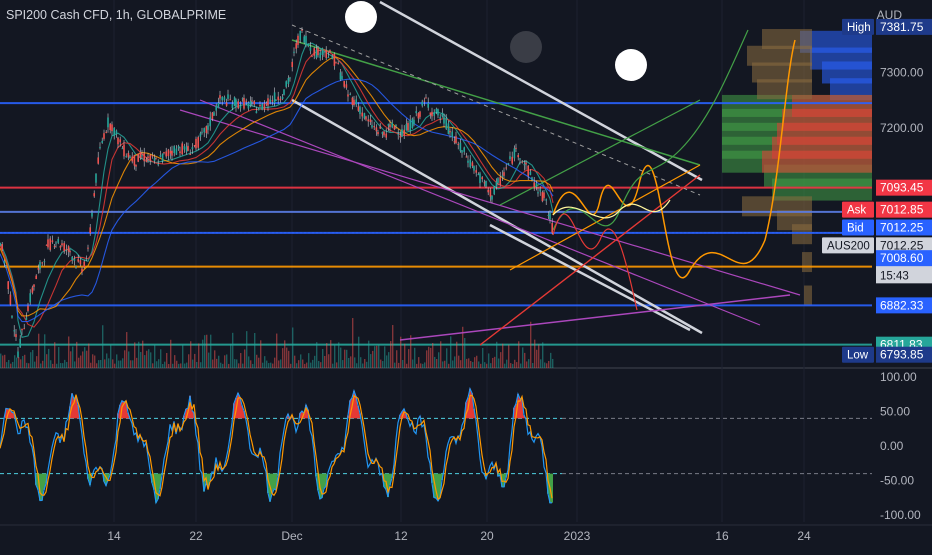 Image resolution: width=932 pixels, height=555 pixels. What do you see at coordinates (496, 110) in the screenshot?
I see `trendline` at bounding box center [496, 110].